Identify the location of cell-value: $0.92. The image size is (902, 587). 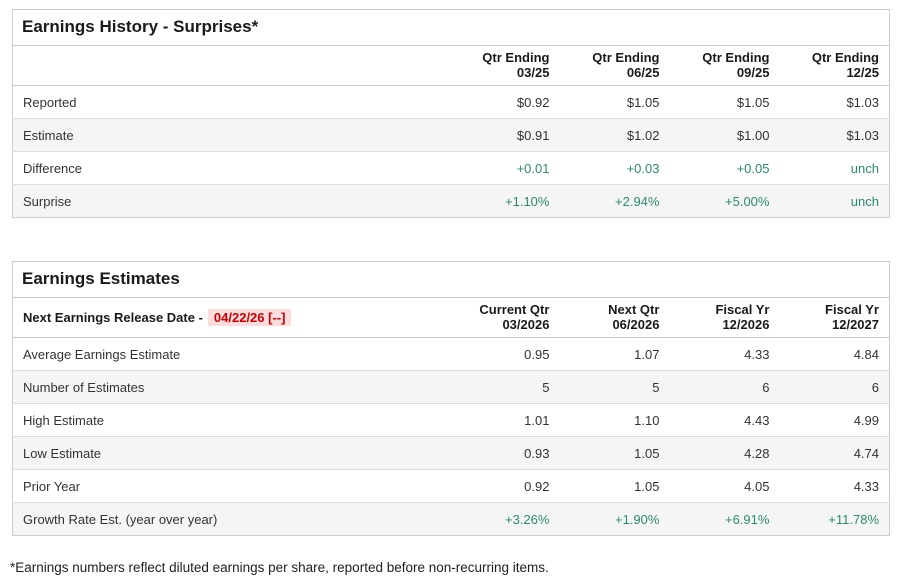
(533, 102).